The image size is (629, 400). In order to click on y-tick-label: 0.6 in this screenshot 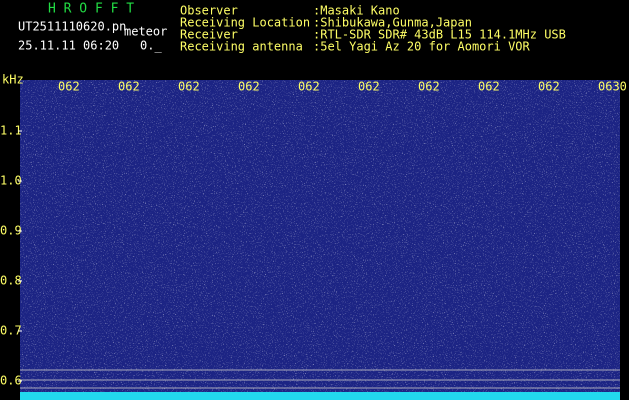, I will do `click(11, 381)`.